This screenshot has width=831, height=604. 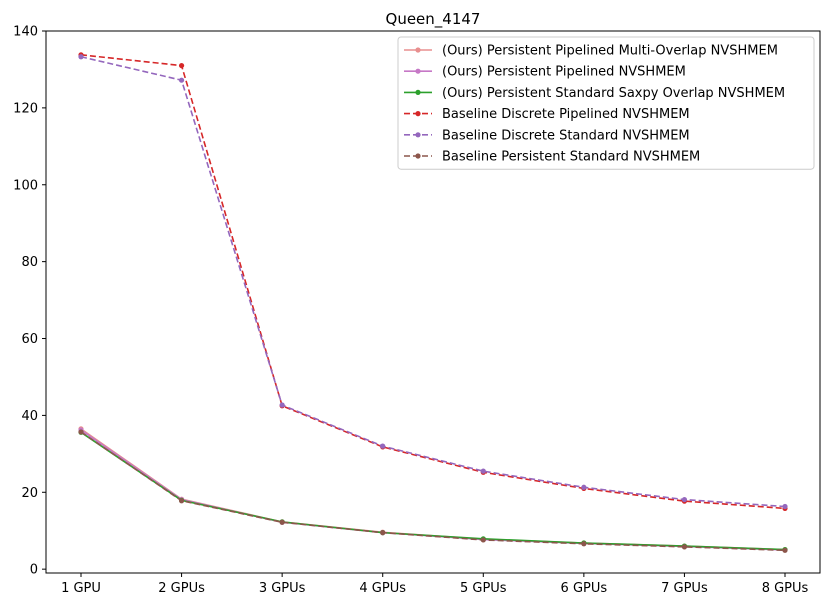 I want to click on x-tick-label: 5 GPUs, so click(x=483, y=588).